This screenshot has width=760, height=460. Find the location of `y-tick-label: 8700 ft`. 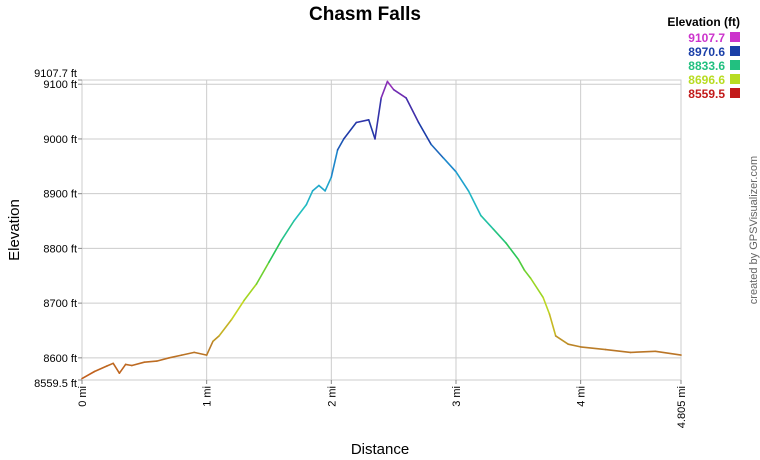

y-tick-label: 8700 ft is located at coordinates (60, 304).